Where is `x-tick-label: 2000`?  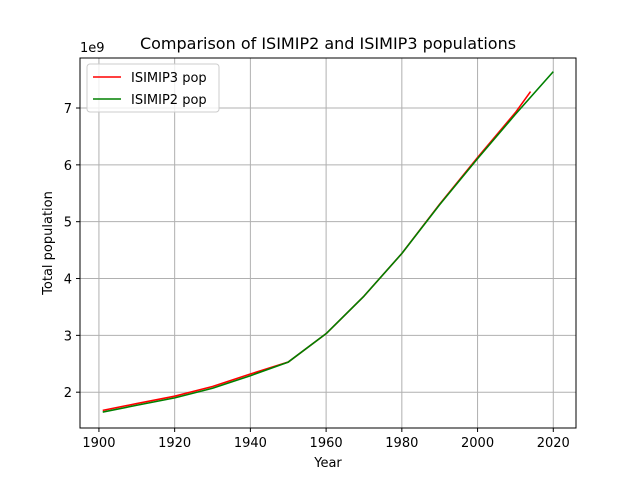
x-tick-label: 2000 is located at coordinates (477, 443).